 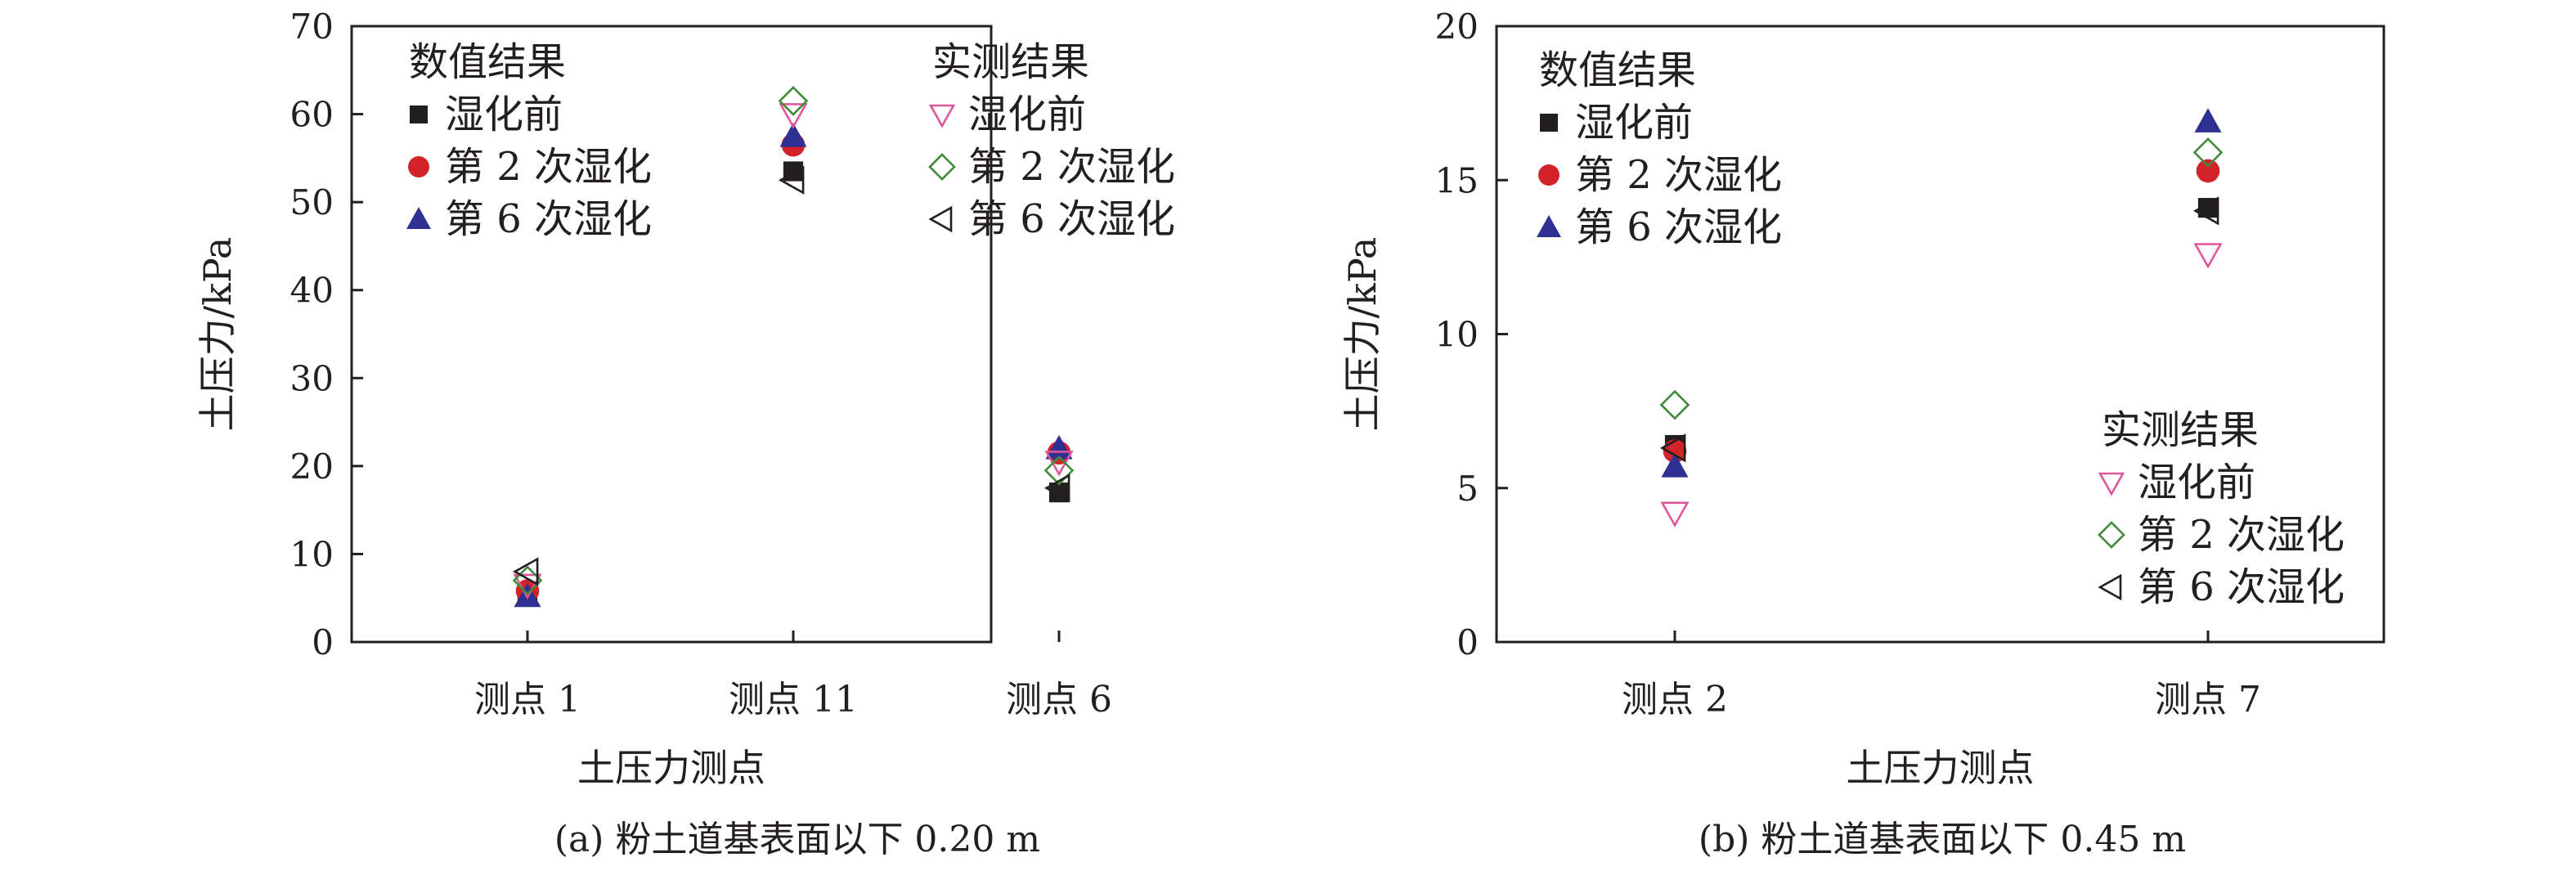 What do you see at coordinates (1675, 700) in the screenshot?
I see `x-tick-label: 测点 2` at bounding box center [1675, 700].